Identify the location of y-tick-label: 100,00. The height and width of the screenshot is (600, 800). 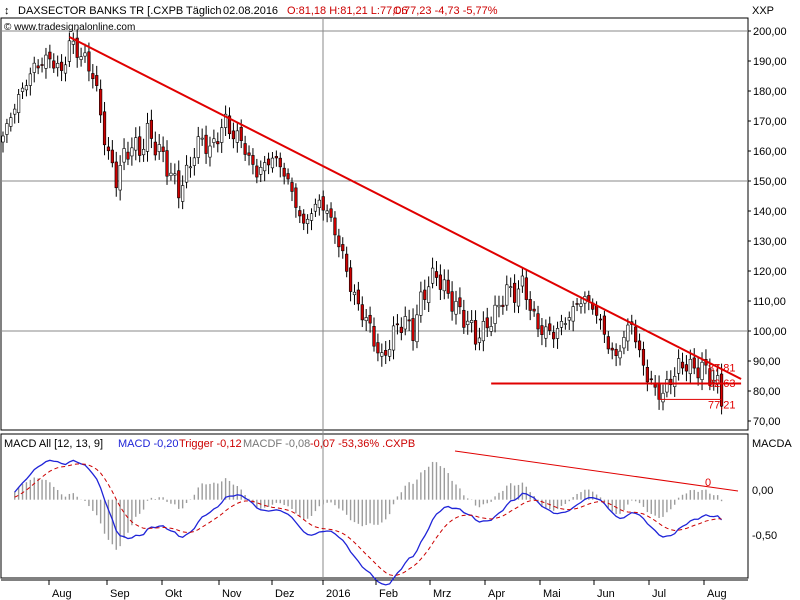
(770, 332).